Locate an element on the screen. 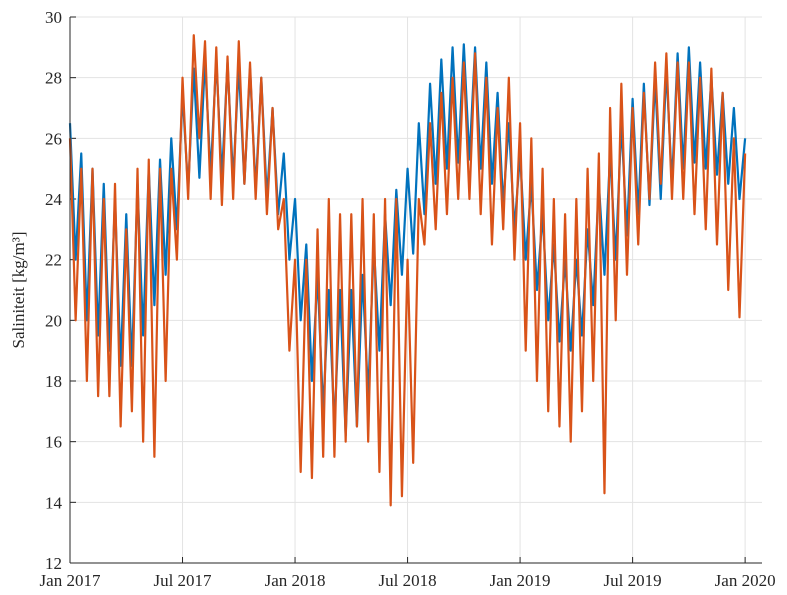  y-tick-label: 16 is located at coordinates (53, 442).